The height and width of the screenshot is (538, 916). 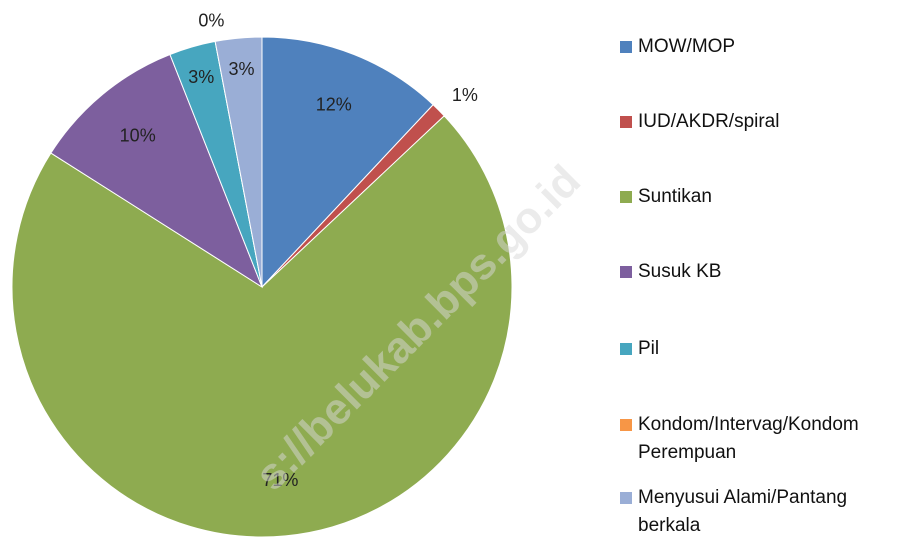 I want to click on legend-label: Pil, so click(x=649, y=348).